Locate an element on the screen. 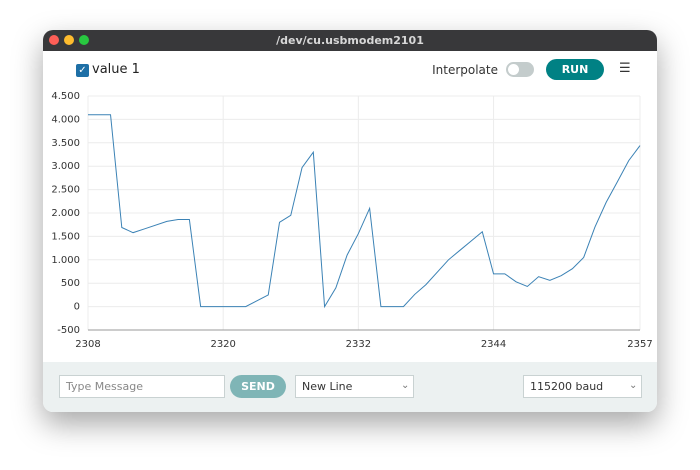 Image resolution: width=700 pixels, height=470 pixels. y-tick-label: 500 is located at coordinates (70, 283).